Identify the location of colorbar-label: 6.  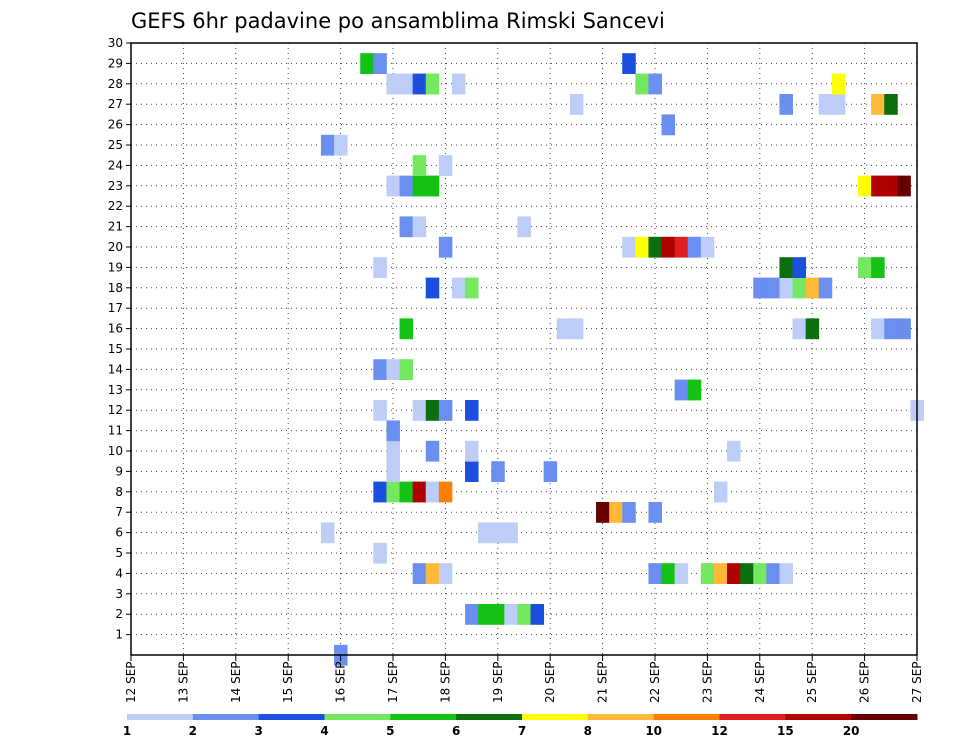
(456, 731).